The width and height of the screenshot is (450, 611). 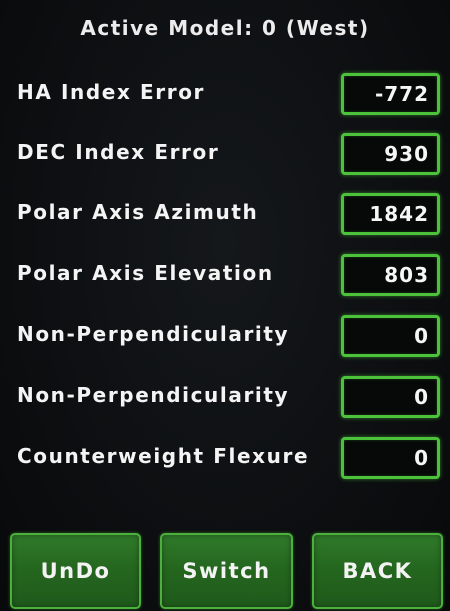 I want to click on field-row-dec-index-error: DEC Index Error 930, so click(x=225, y=152).